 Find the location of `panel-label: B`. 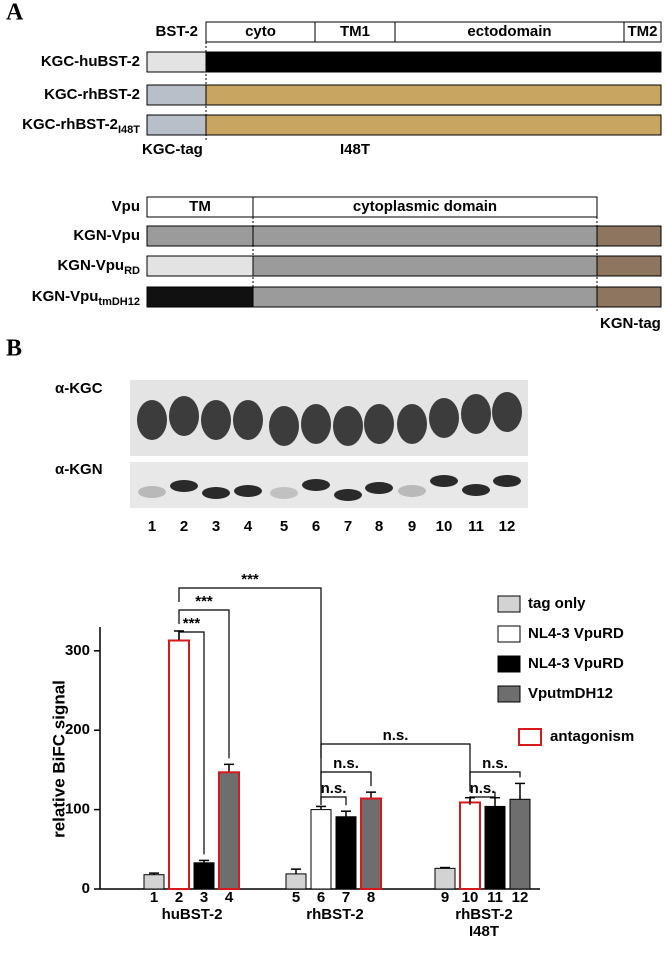

panel-label: B is located at coordinates (14, 349).